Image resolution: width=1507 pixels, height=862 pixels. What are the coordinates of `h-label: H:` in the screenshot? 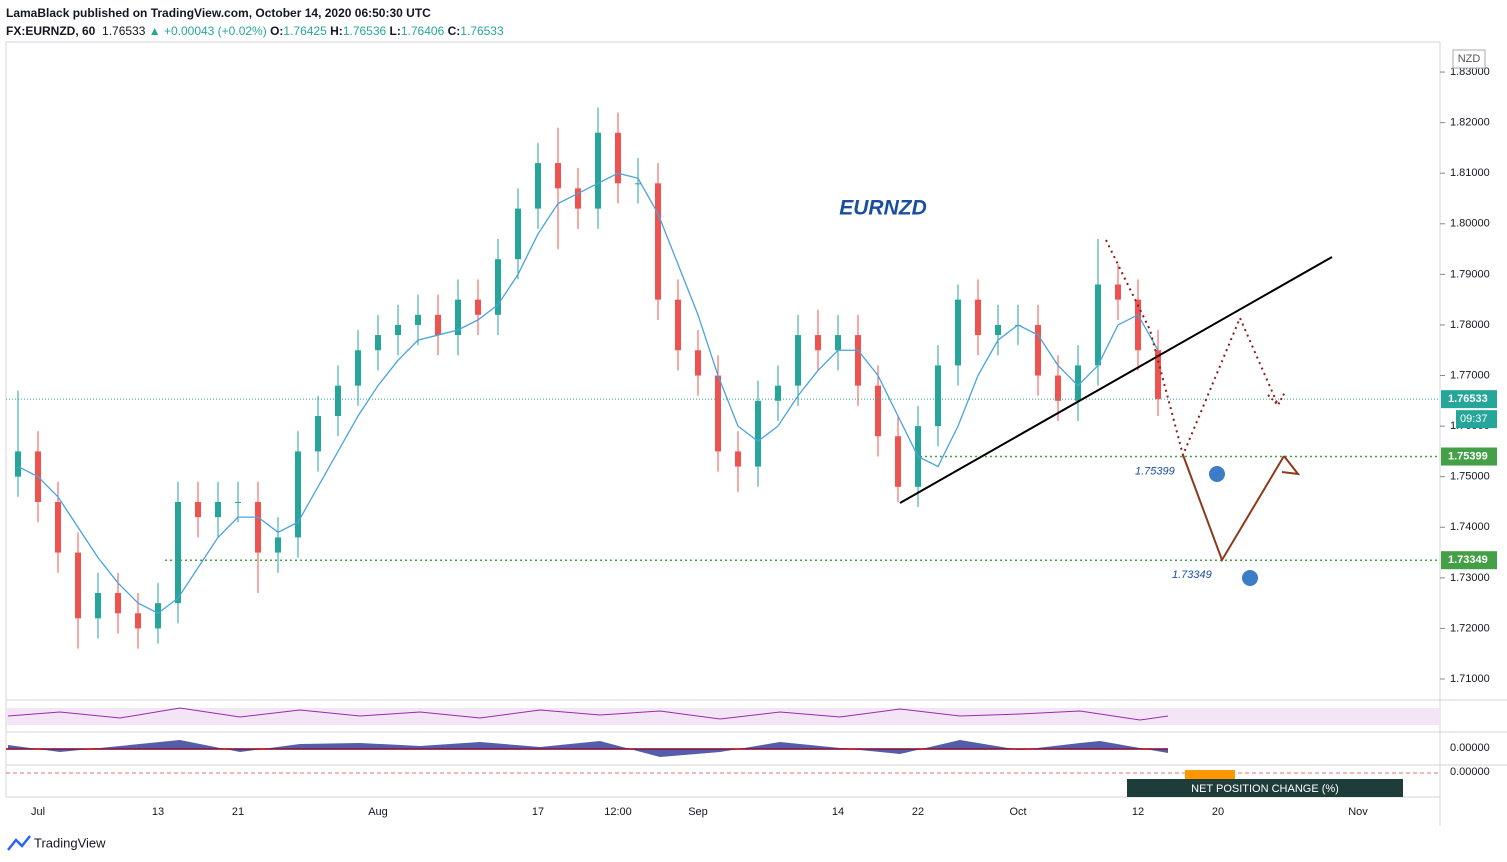 It's located at (336, 31).